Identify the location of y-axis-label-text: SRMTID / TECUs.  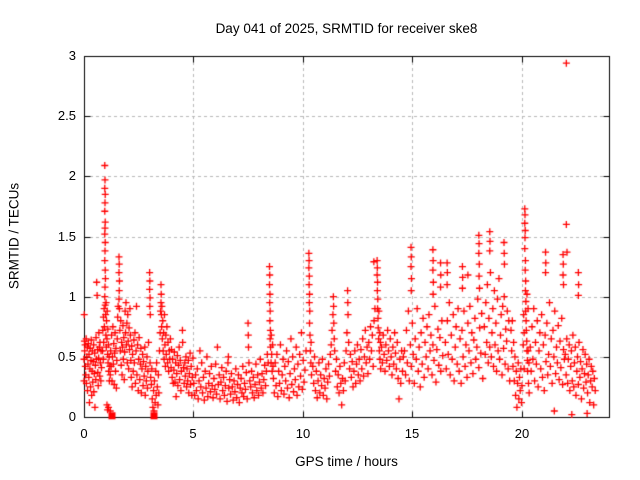
(14, 236).